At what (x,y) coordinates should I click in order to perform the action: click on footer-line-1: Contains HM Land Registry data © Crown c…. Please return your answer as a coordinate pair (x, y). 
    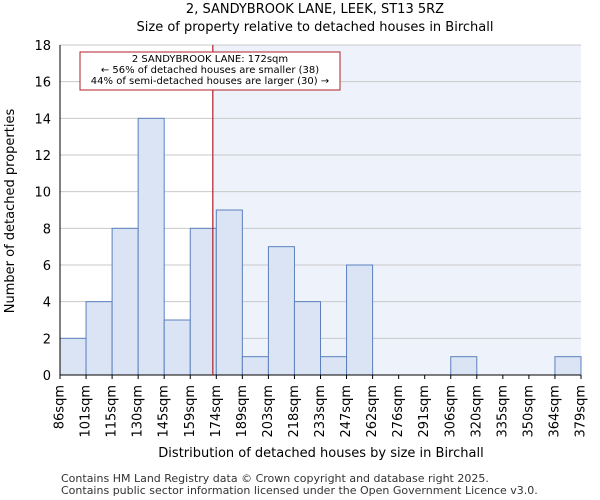
    Looking at the image, I should click on (275, 478).